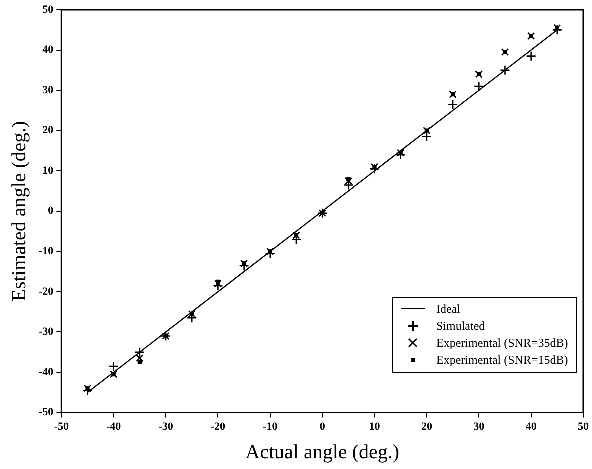 This screenshot has width=592, height=469. I want to click on x-tick-label: 20, so click(427, 427).